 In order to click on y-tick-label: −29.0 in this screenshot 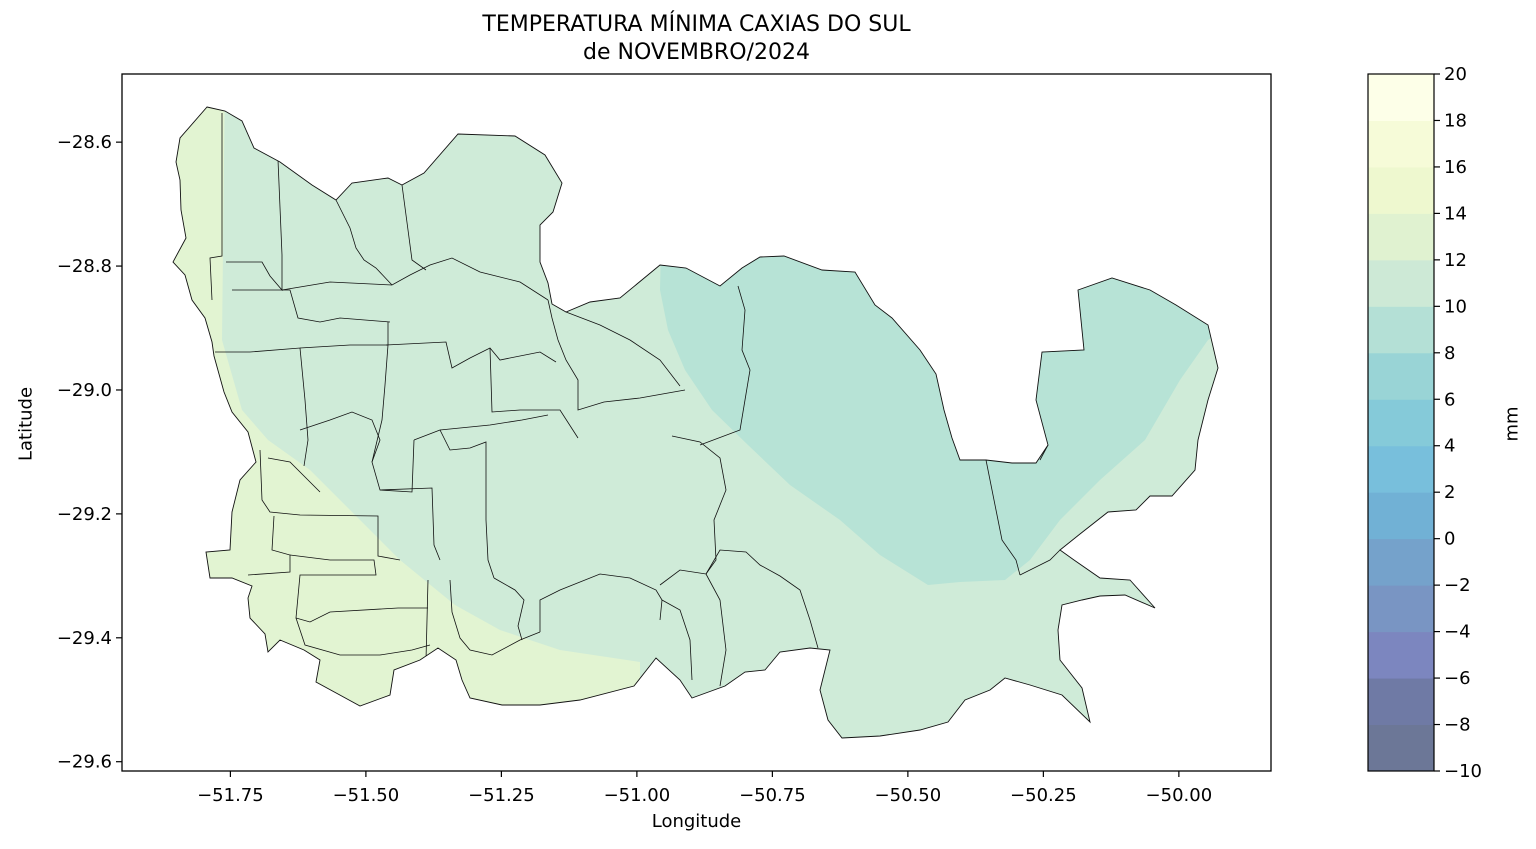, I will do `click(84, 390)`.